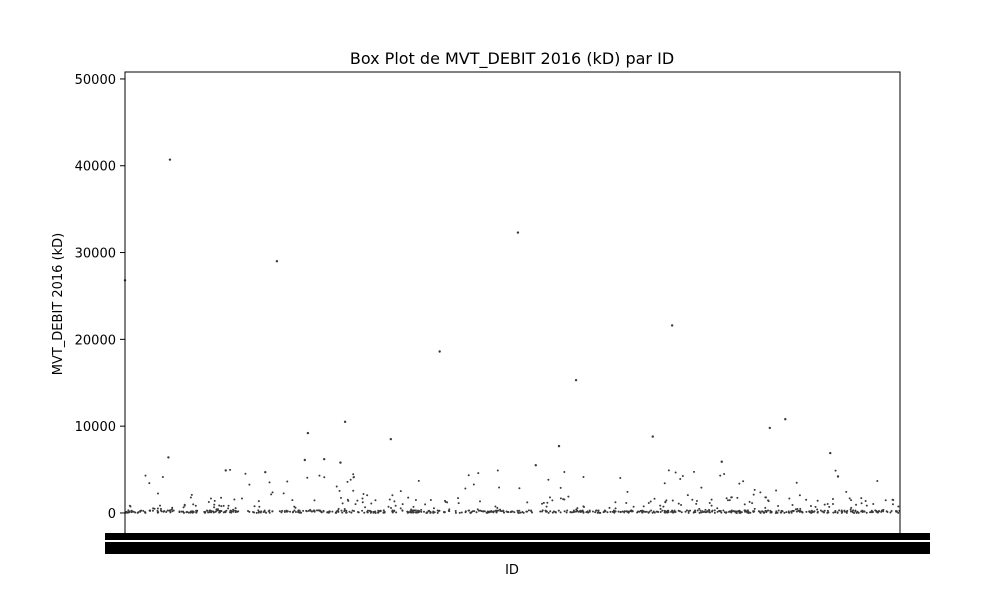  I want to click on y-tick-label: 20000, so click(95, 340).